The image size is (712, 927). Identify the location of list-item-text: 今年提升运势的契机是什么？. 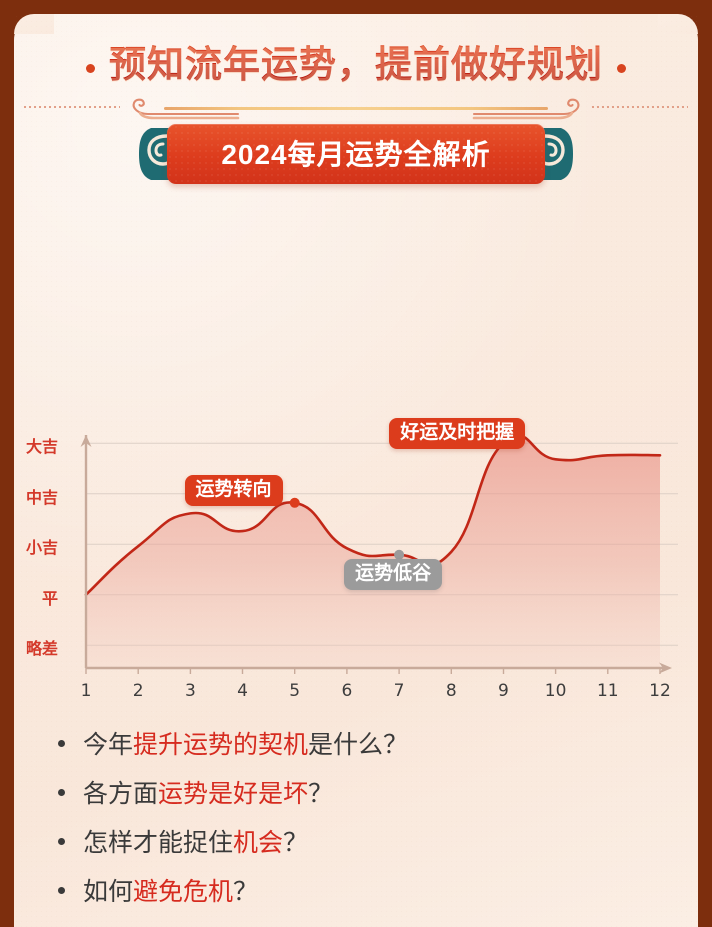
(245, 745).